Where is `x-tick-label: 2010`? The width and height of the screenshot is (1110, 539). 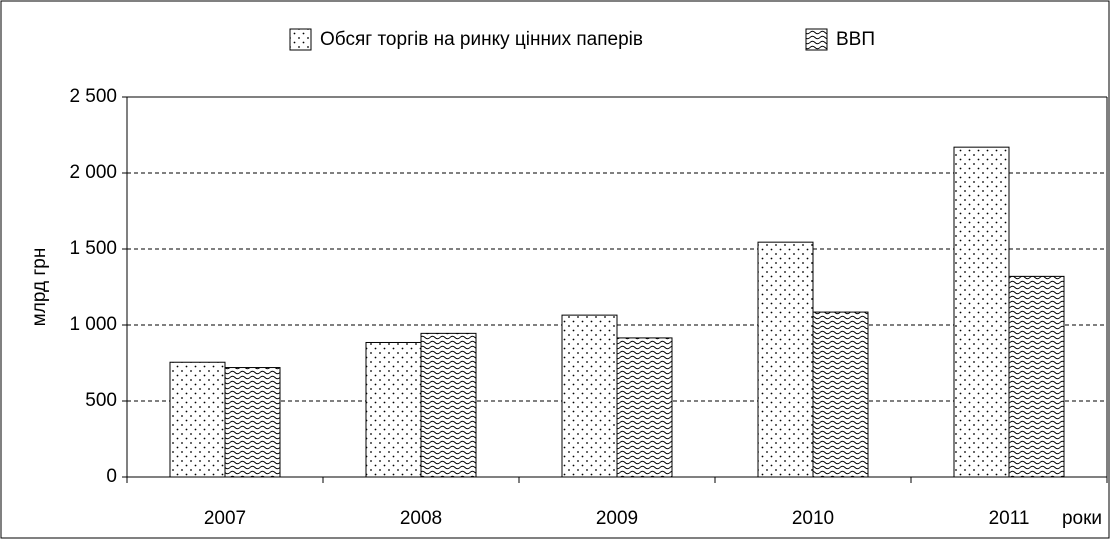
x-tick-label: 2010 is located at coordinates (813, 518).